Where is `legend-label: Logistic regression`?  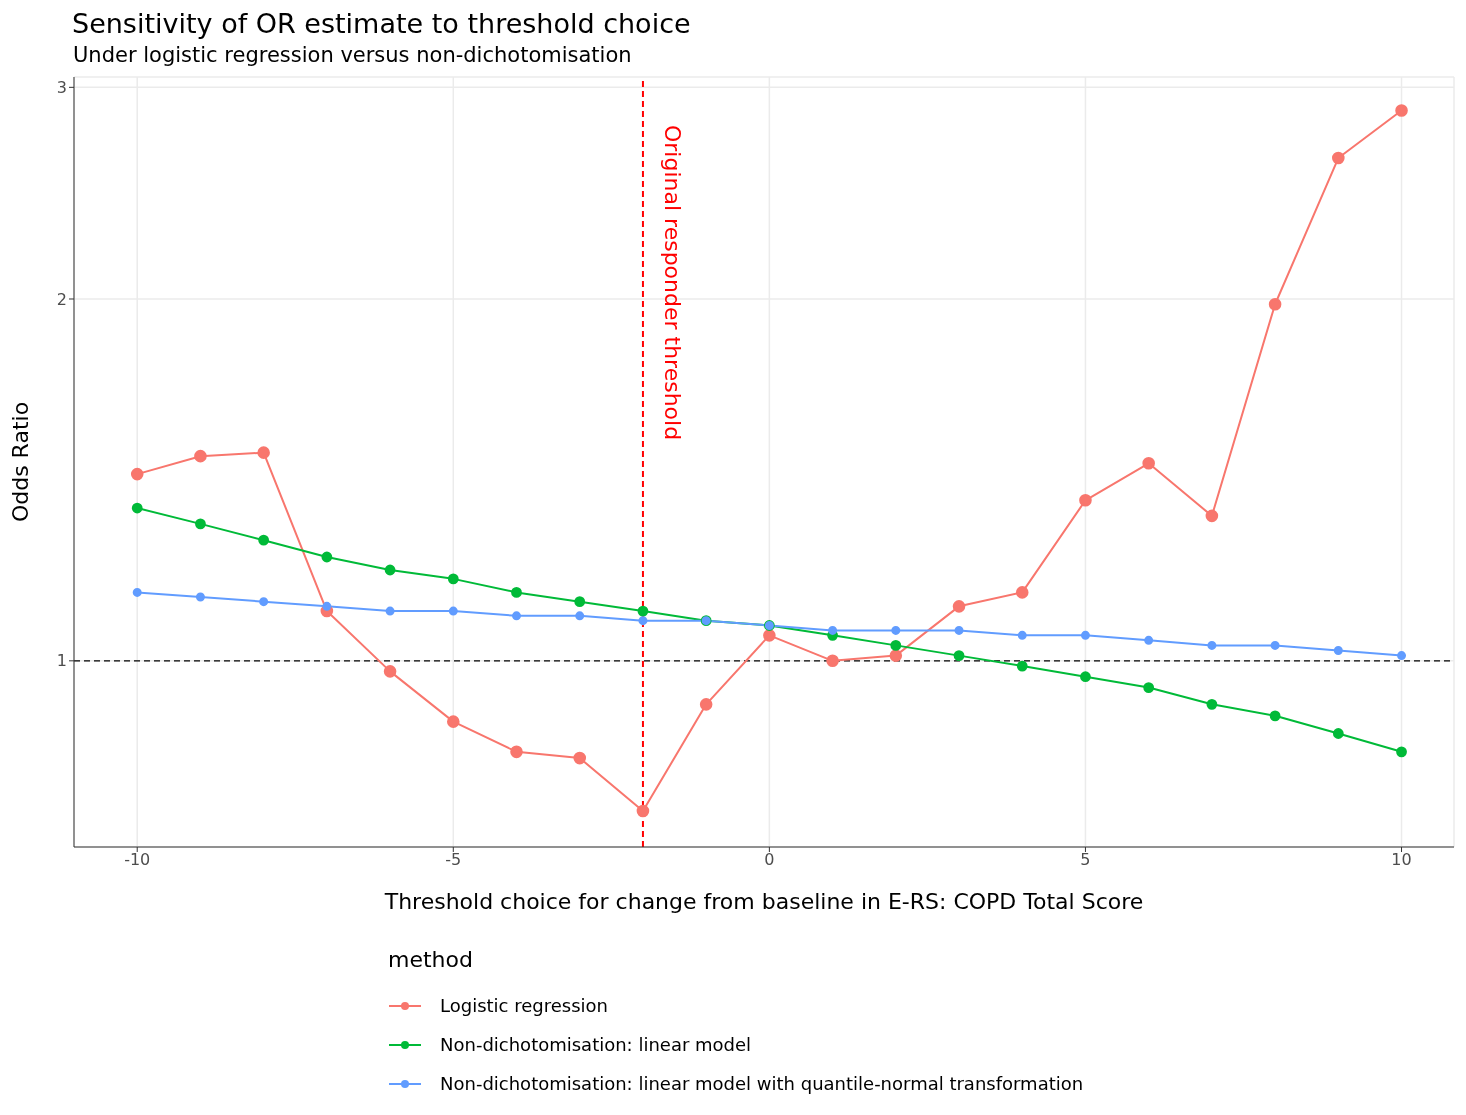
legend-label: Logistic regression is located at coordinates (524, 1005).